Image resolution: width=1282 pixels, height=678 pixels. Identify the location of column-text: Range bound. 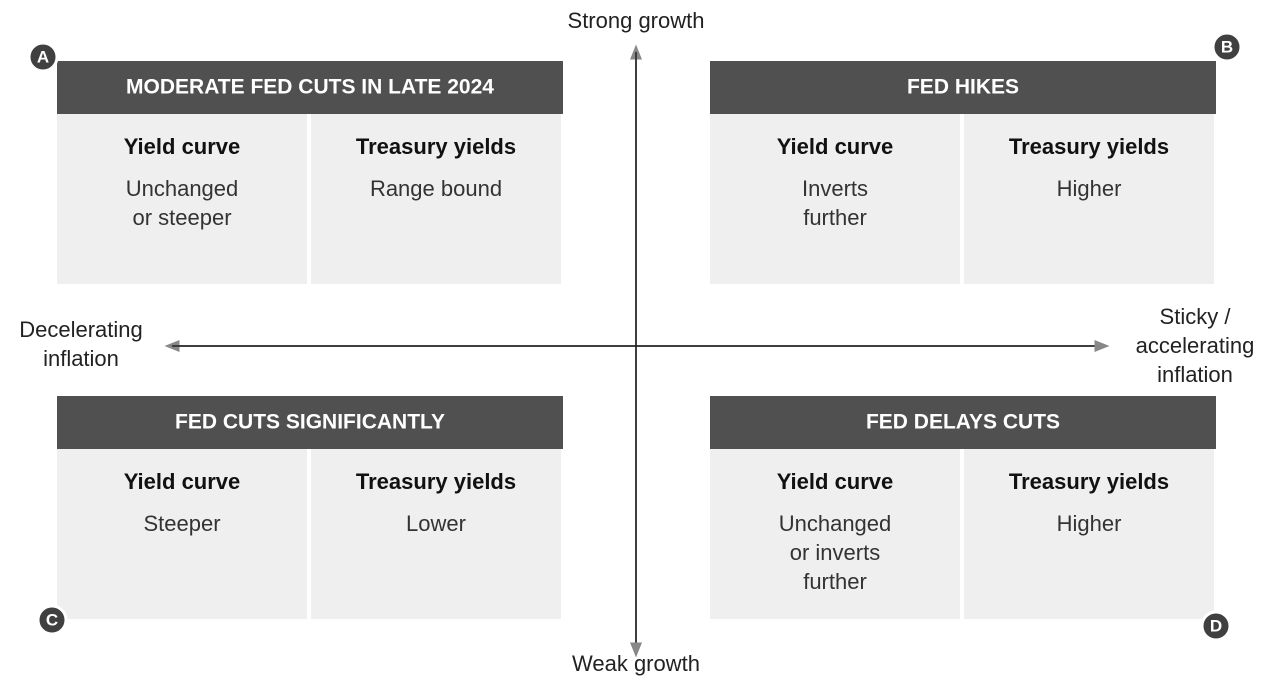
(436, 188).